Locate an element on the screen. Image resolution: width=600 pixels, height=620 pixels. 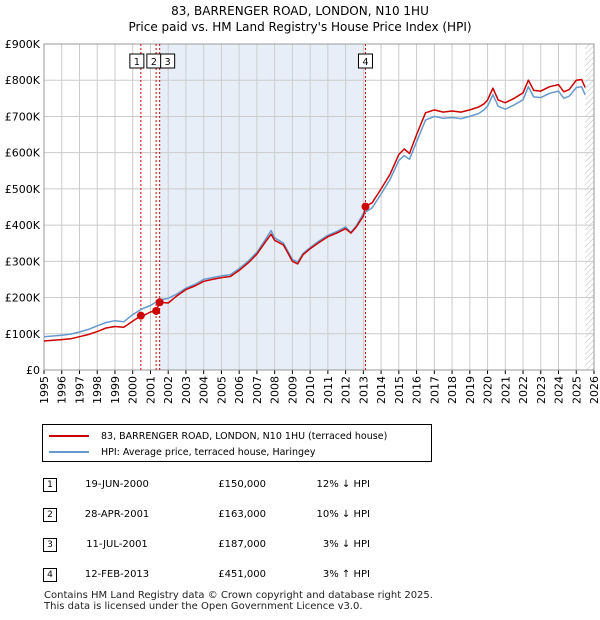
y-tick-label: £400K is located at coordinates (23, 225).